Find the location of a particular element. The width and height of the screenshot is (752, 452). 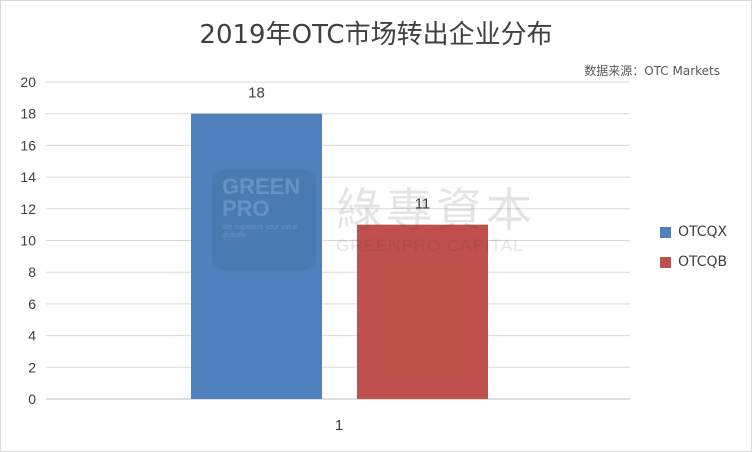

y-tick-label: 18 is located at coordinates (28, 114).